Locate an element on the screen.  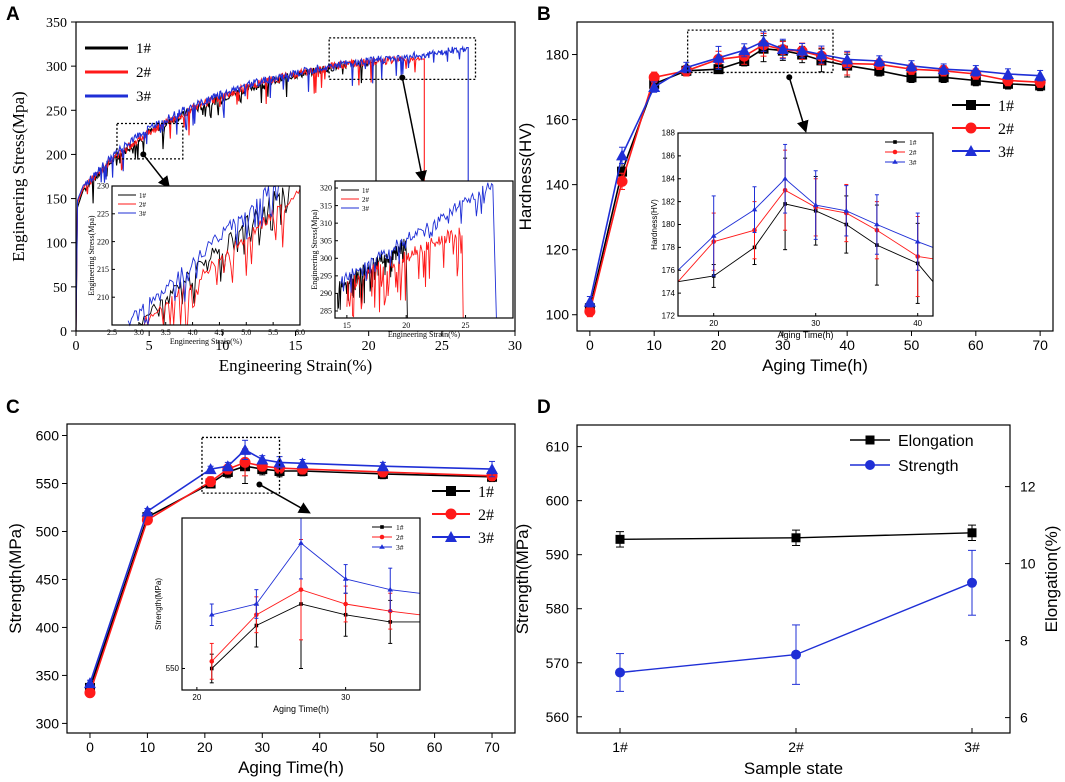
c-x-tick-label: 0 is located at coordinates (90, 747).